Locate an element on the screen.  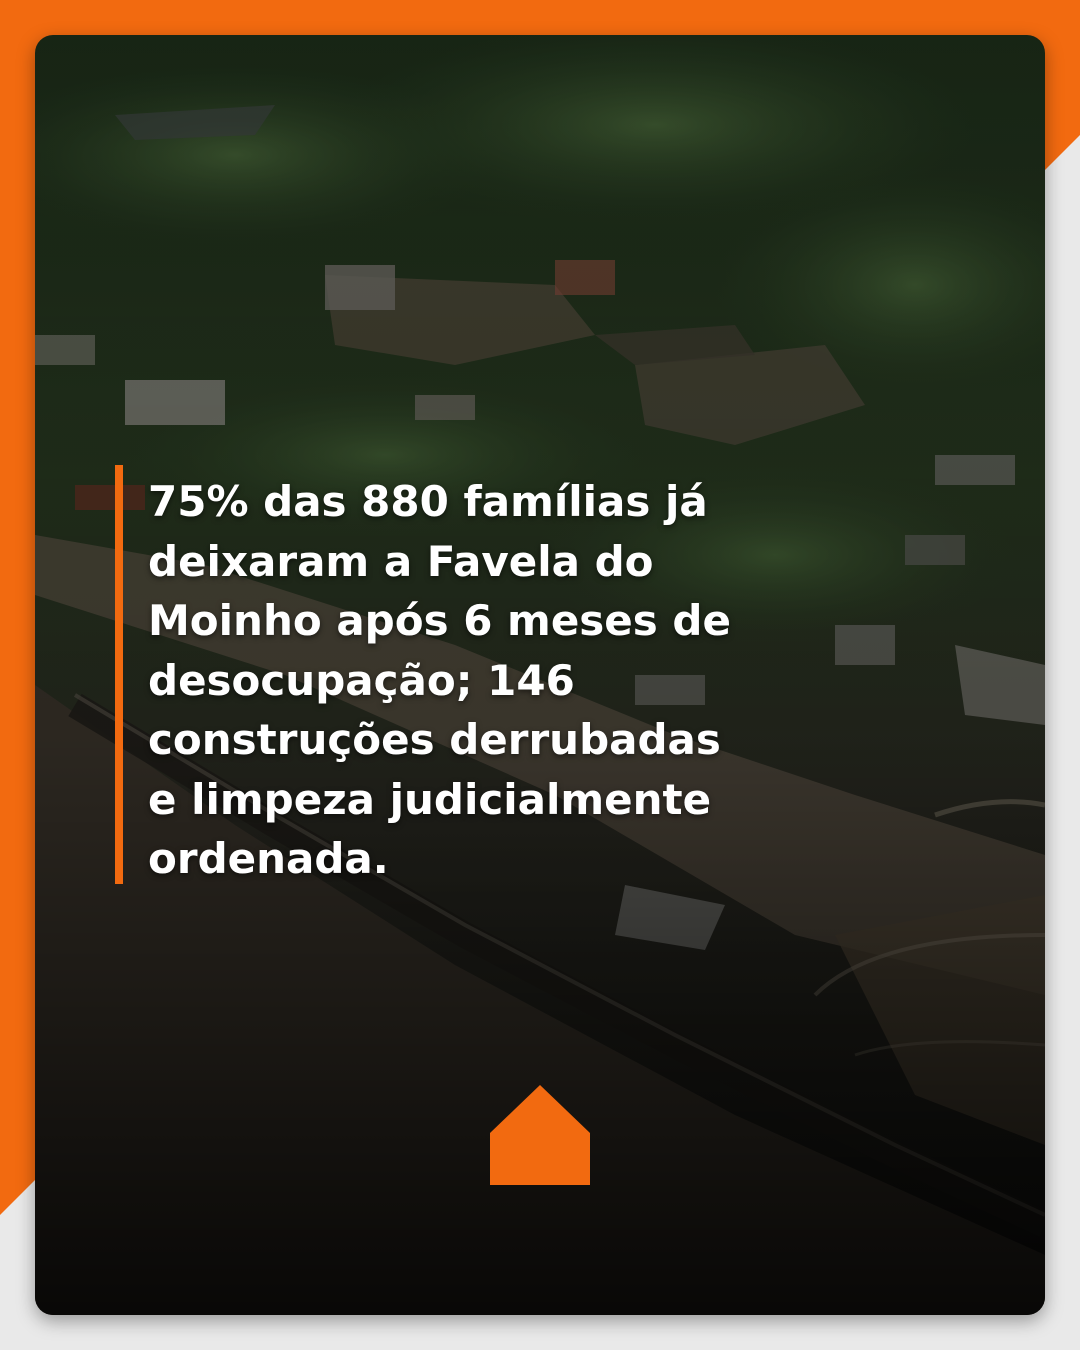
home-icon is located at coordinates (540, 1135).